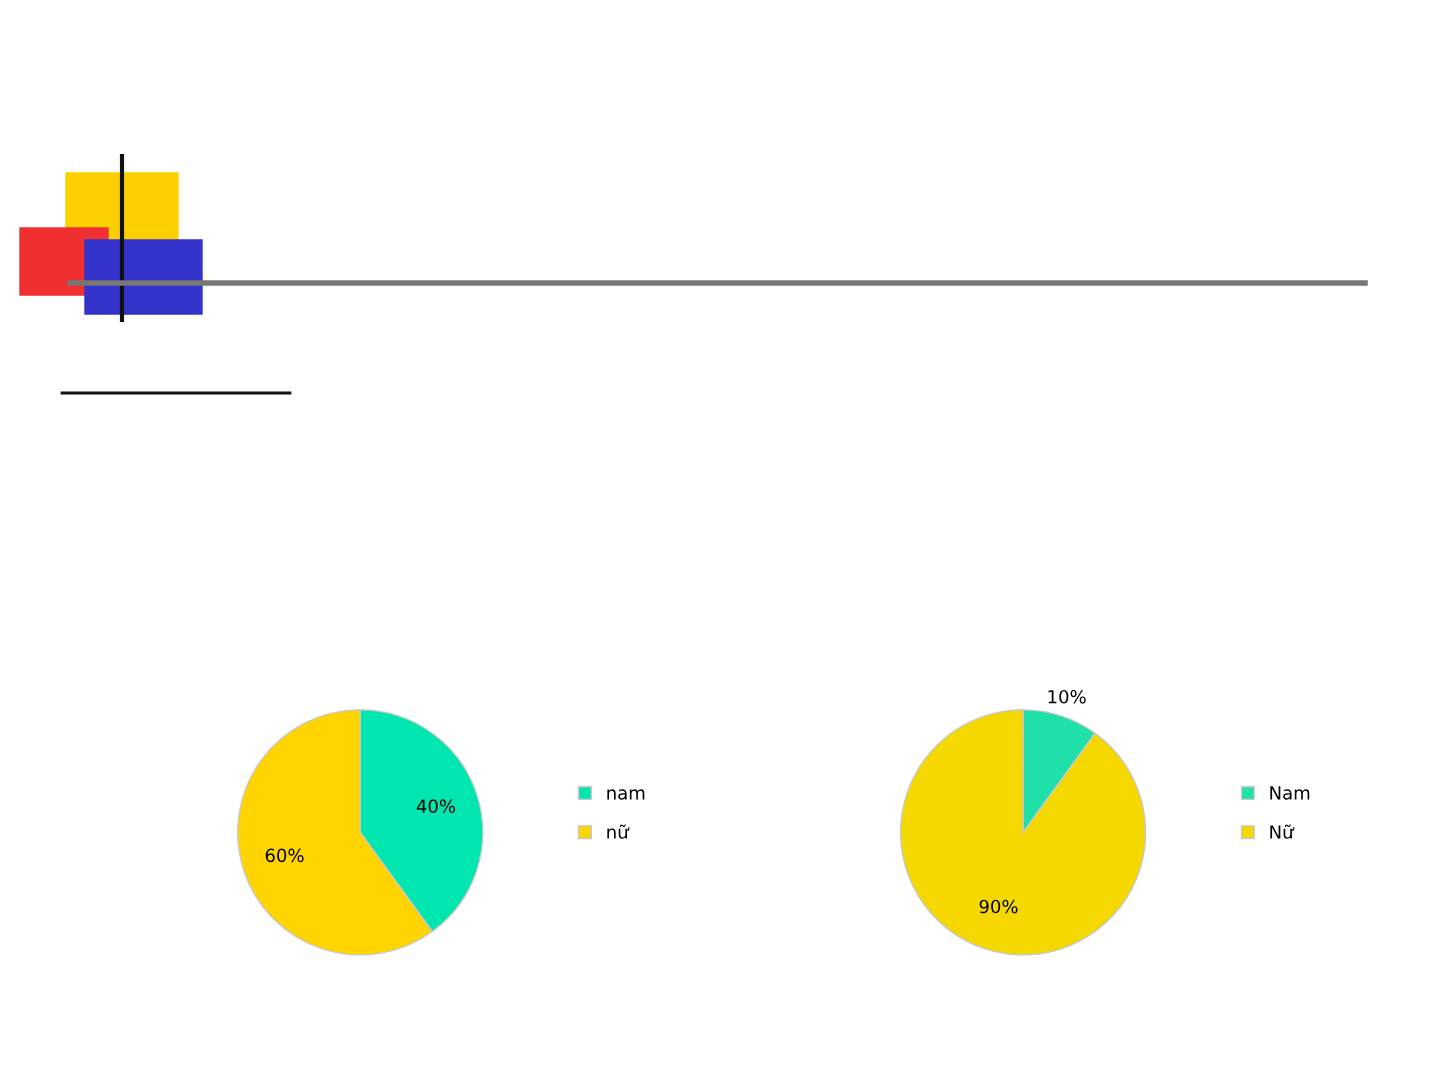 This screenshot has height=1081, width=1441. Describe the element at coordinates (998, 906) in the screenshot. I see `data-label: 90%` at that location.